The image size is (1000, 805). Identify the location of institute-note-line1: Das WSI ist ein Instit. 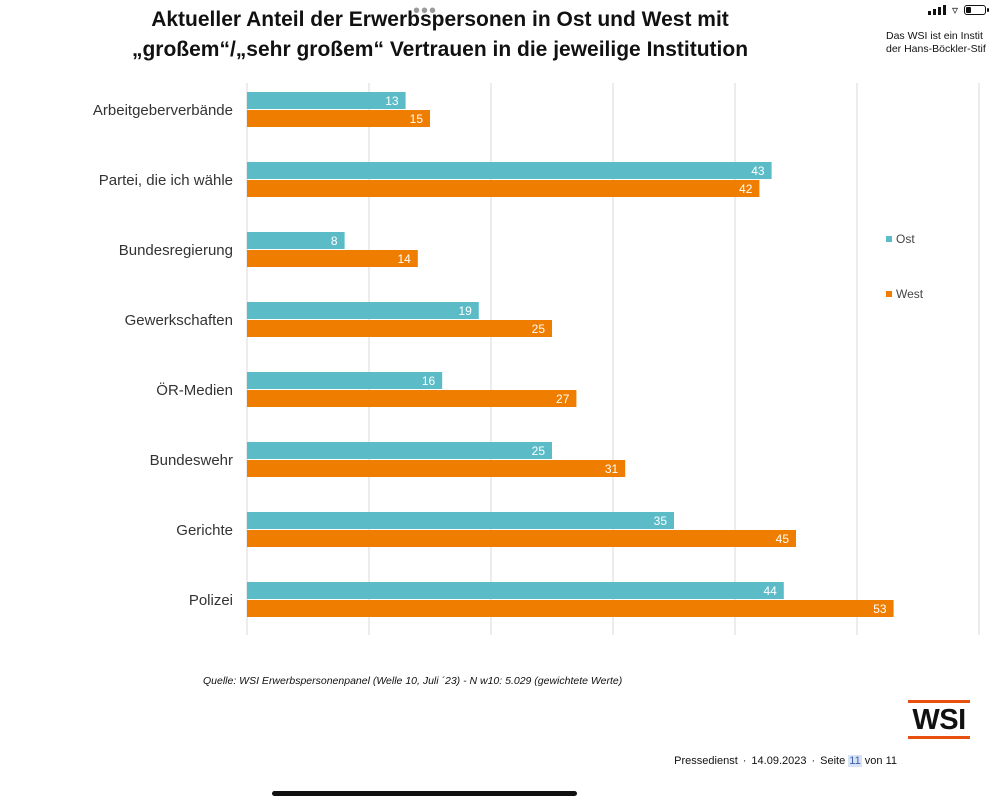
(934, 36).